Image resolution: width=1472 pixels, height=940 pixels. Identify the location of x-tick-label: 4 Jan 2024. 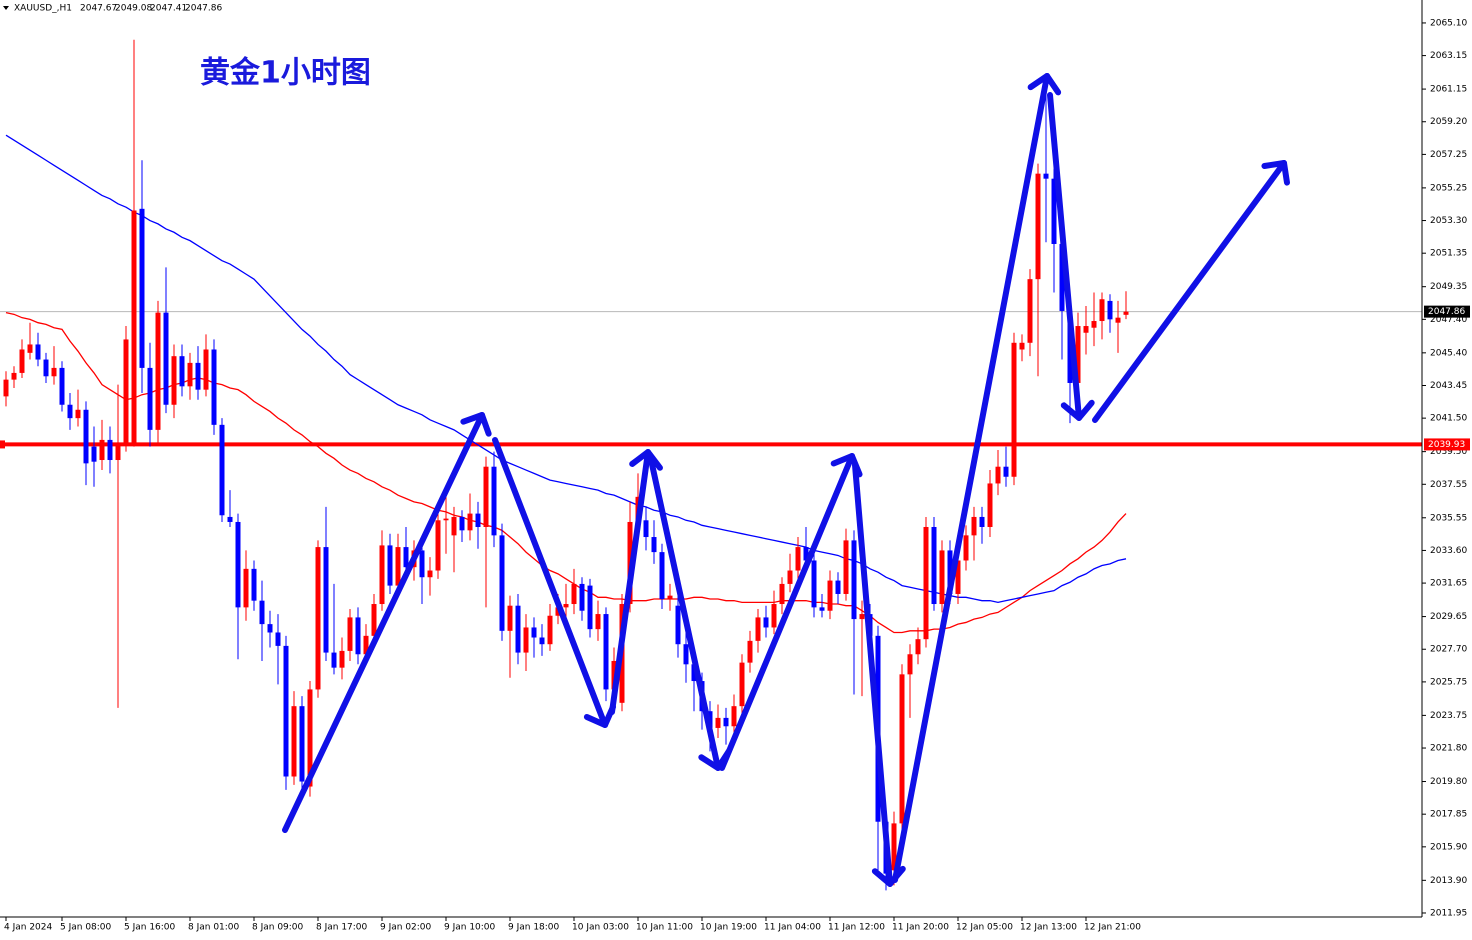
(28, 928).